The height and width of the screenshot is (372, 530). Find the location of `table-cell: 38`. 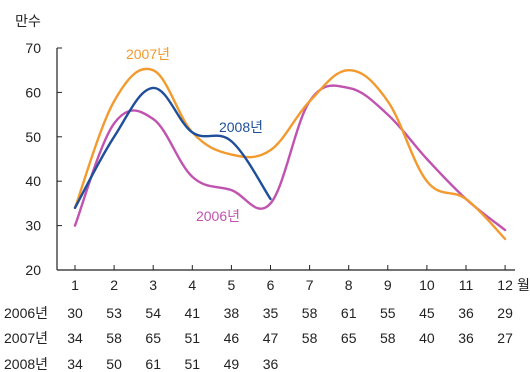

table-cell: 38 is located at coordinates (232, 313).